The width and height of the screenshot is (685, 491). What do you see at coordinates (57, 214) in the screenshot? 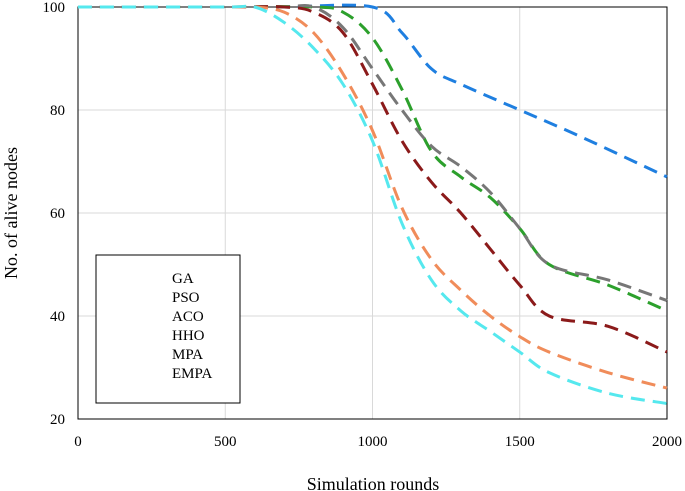
I see `y-tick-label: 60` at bounding box center [57, 214].